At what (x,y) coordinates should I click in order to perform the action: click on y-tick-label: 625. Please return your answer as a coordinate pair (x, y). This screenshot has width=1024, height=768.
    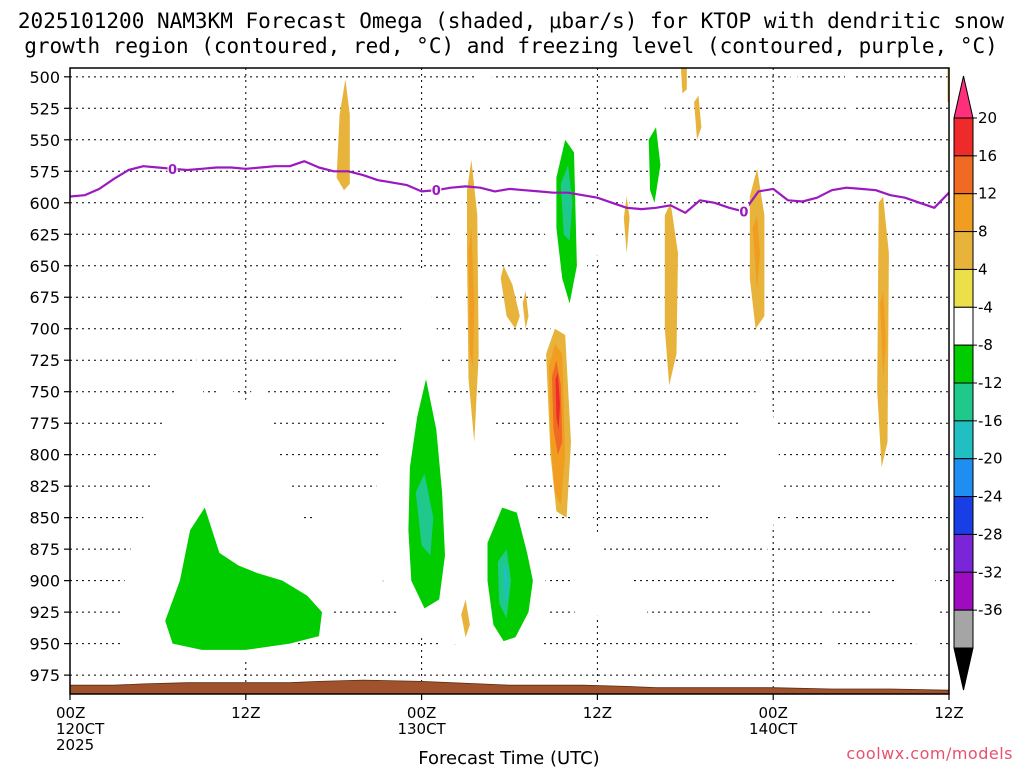
    Looking at the image, I should click on (44, 234).